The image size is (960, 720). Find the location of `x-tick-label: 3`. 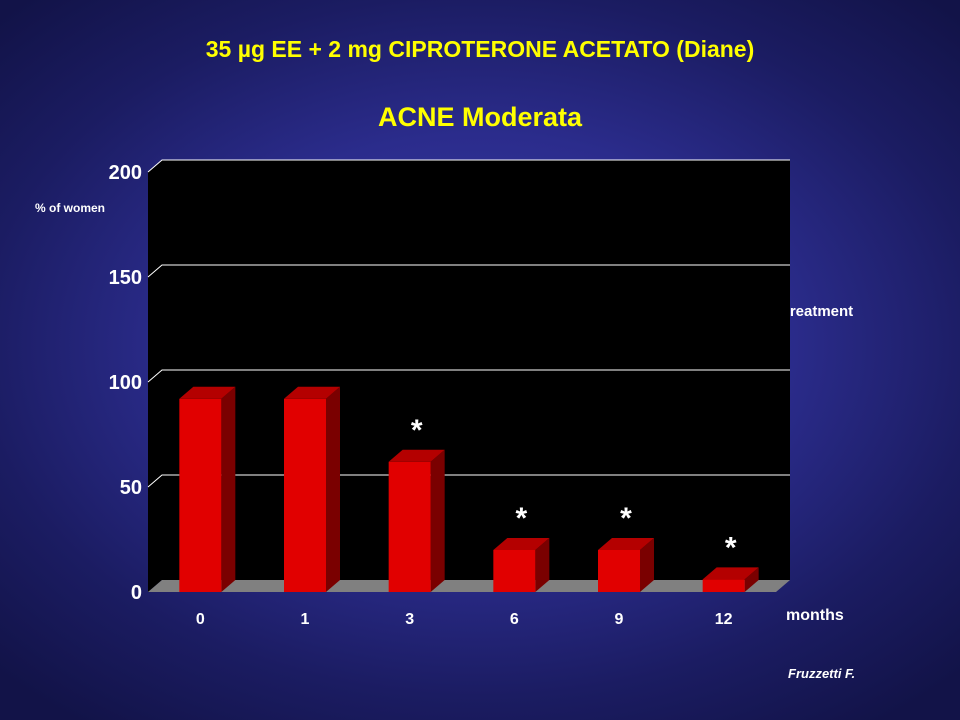

x-tick-label: 3 is located at coordinates (409, 619).